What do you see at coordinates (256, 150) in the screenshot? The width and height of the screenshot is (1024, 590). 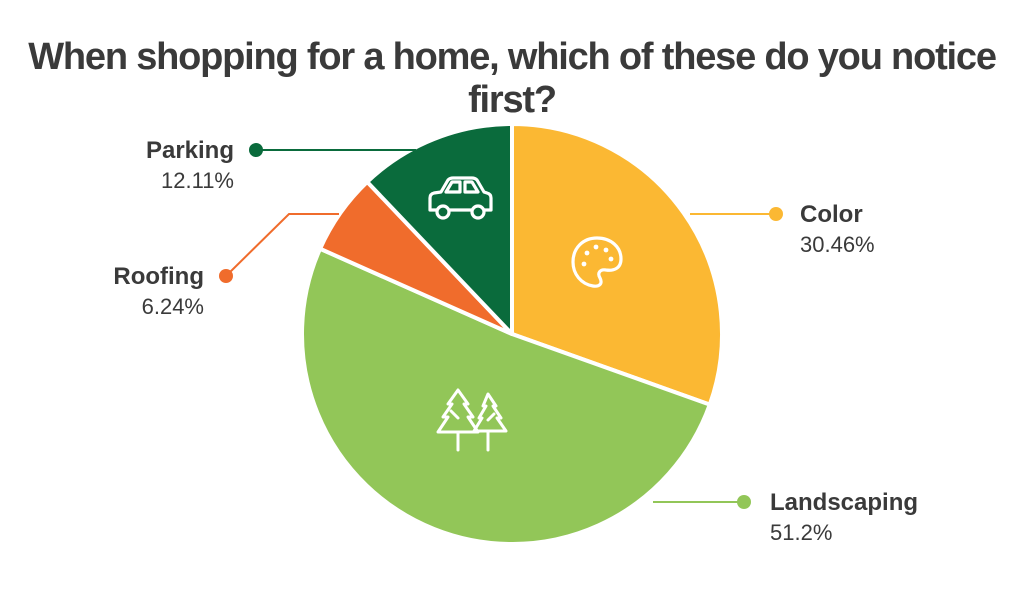 I see `callout-dot-parking` at bounding box center [256, 150].